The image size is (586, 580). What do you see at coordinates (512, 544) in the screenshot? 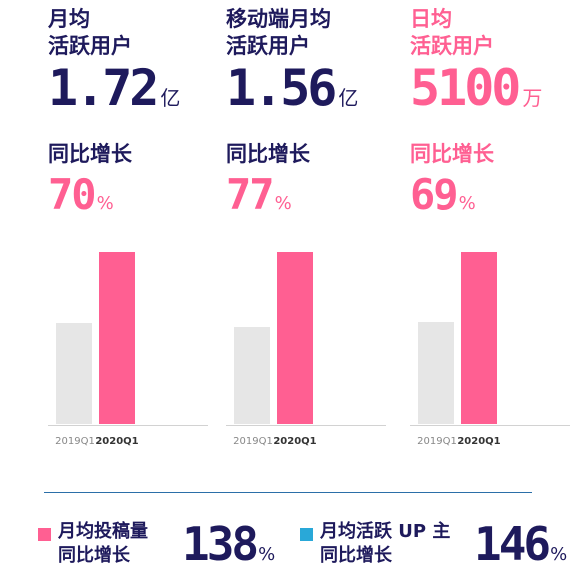
I see `stat-number: 146` at bounding box center [512, 544].